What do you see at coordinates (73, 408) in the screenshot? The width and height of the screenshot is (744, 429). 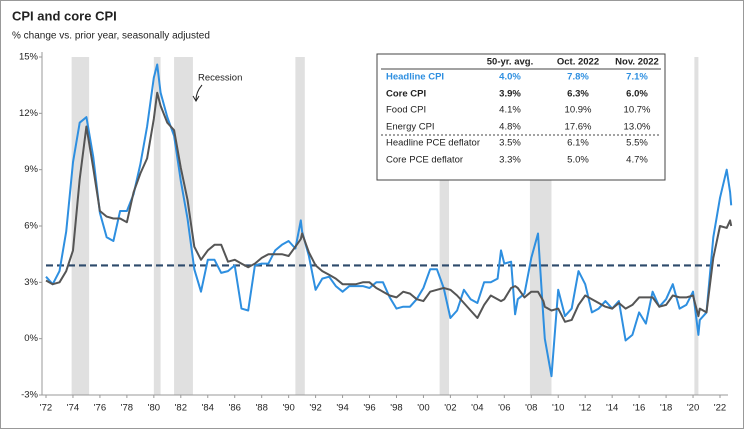 I see `x-tick-label: '74` at bounding box center [73, 408].